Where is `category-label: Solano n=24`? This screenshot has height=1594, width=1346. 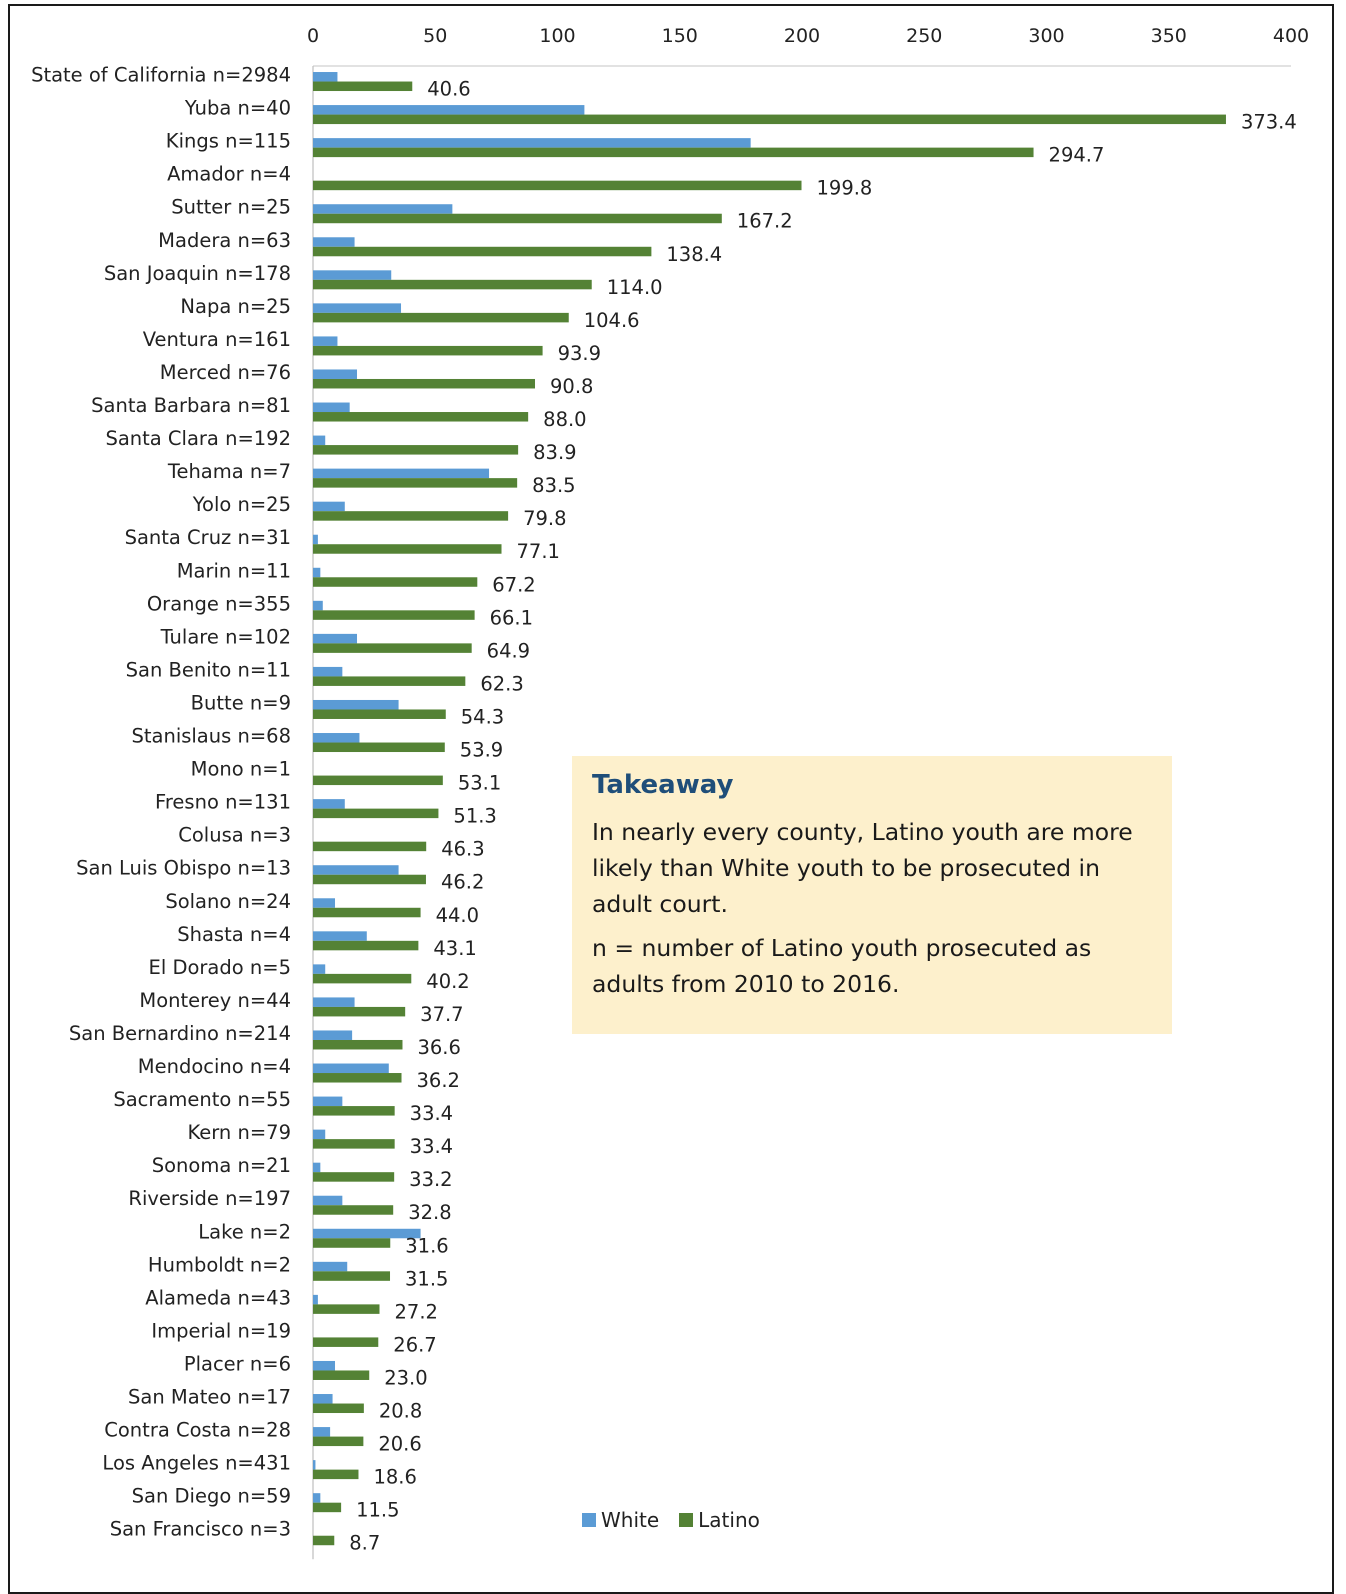 category-label: Solano n=24 is located at coordinates (228, 901).